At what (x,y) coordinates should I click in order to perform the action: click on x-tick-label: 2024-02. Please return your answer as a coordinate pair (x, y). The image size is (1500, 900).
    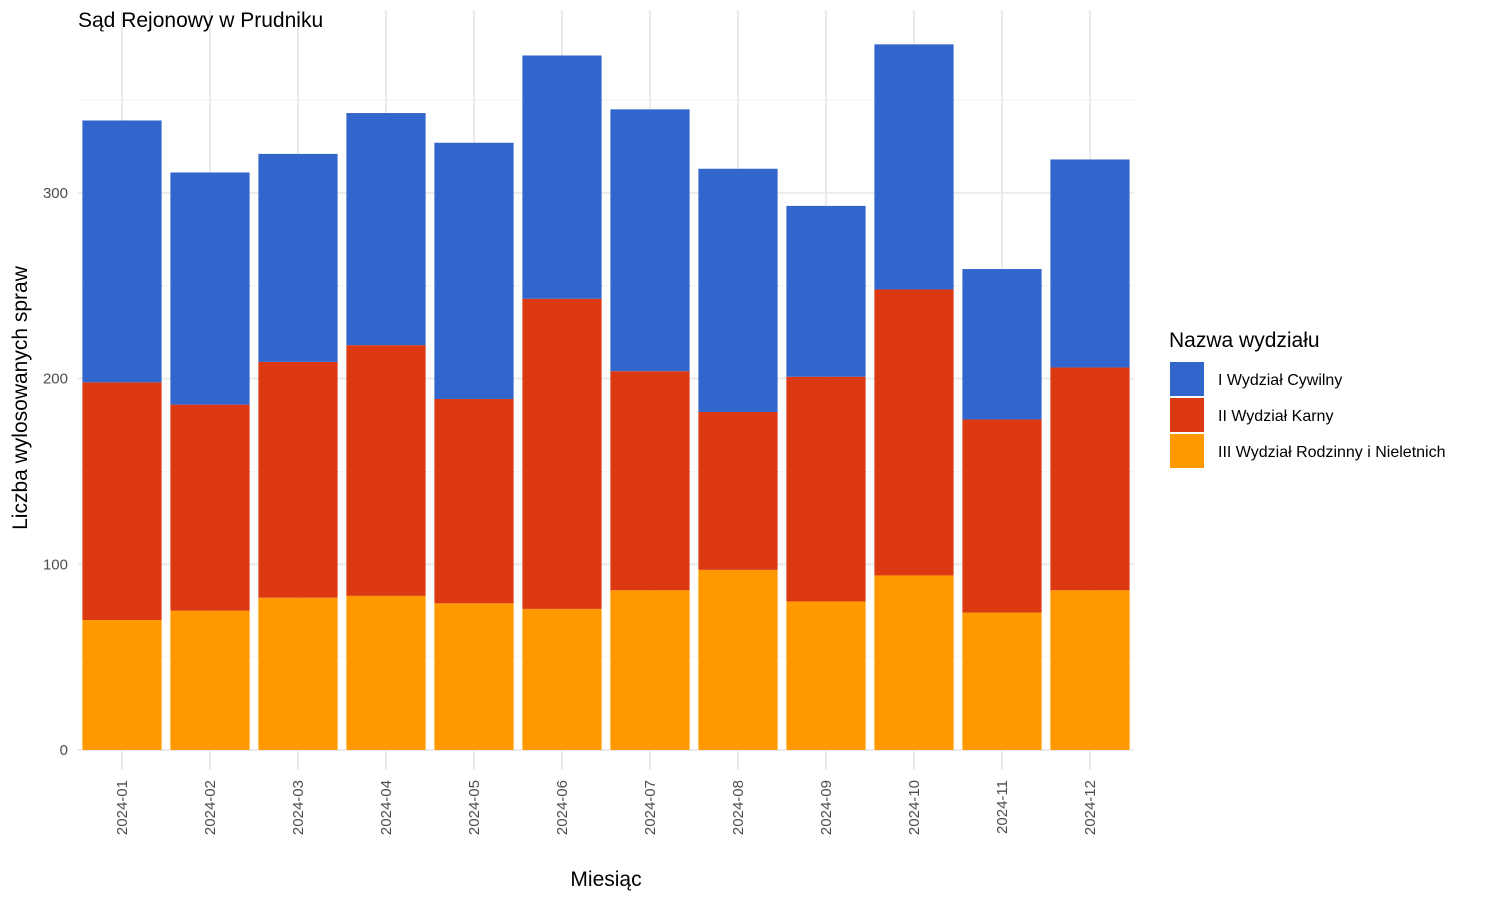
    Looking at the image, I should click on (210, 807).